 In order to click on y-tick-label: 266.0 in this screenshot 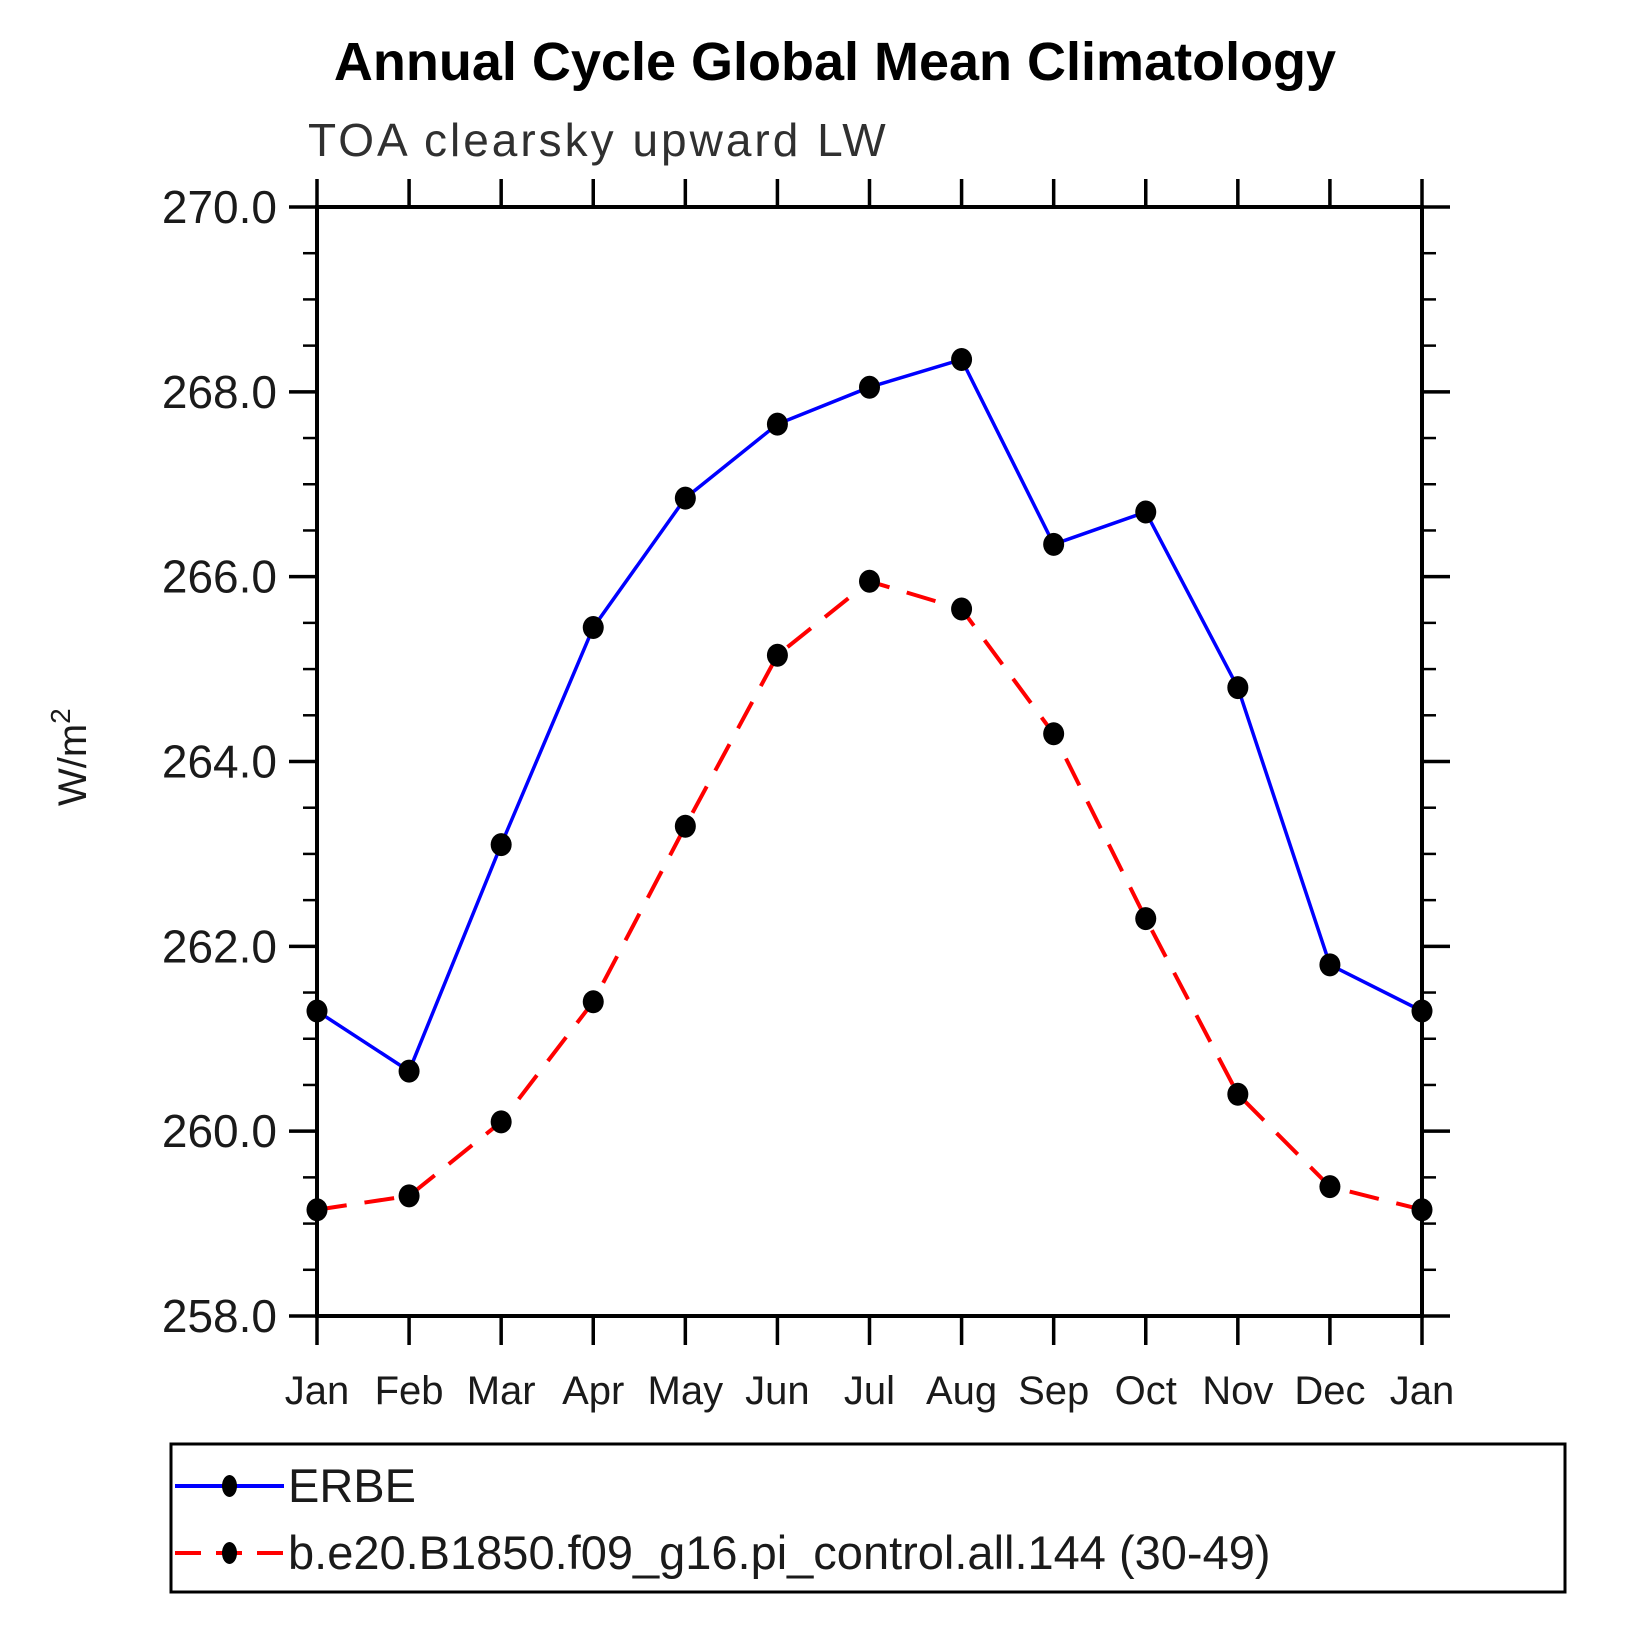, I will do `click(219, 577)`.